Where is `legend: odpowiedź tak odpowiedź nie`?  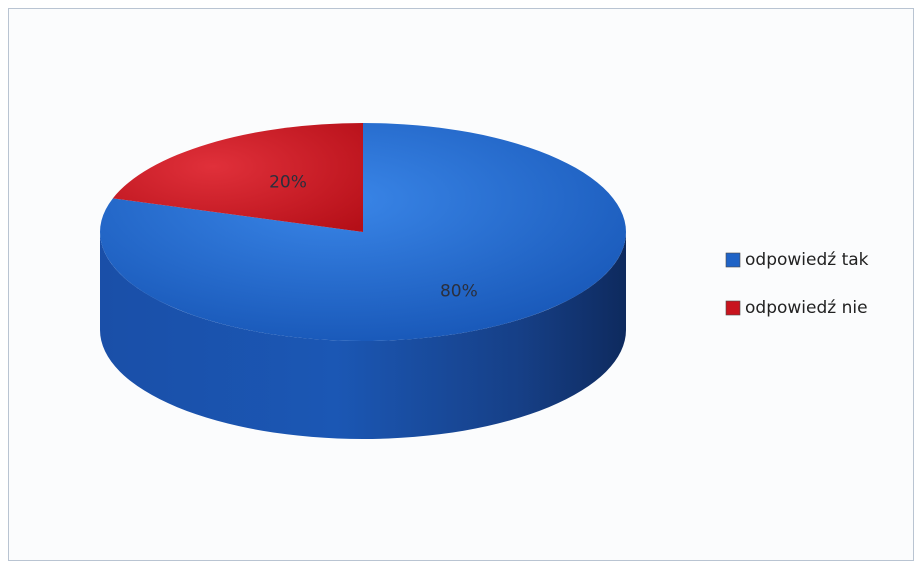 legend: odpowiedź tak odpowiedź nie is located at coordinates (797, 284).